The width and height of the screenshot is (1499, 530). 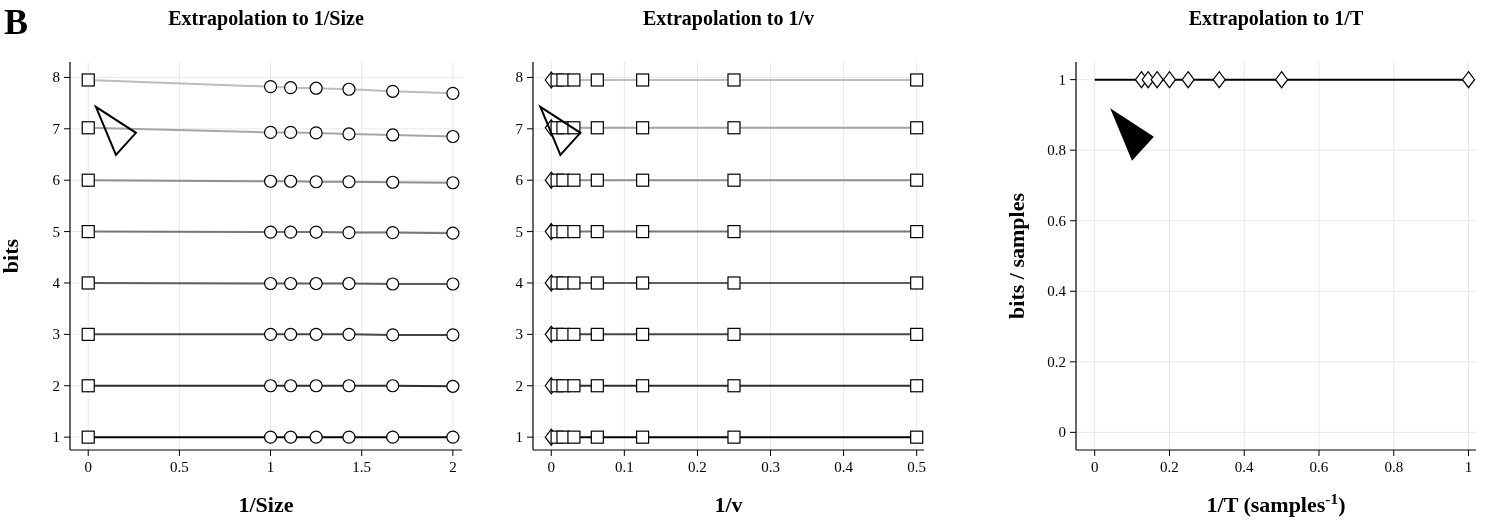 What do you see at coordinates (844, 467) in the screenshot?
I see `x-tick-label: 0.4` at bounding box center [844, 467].